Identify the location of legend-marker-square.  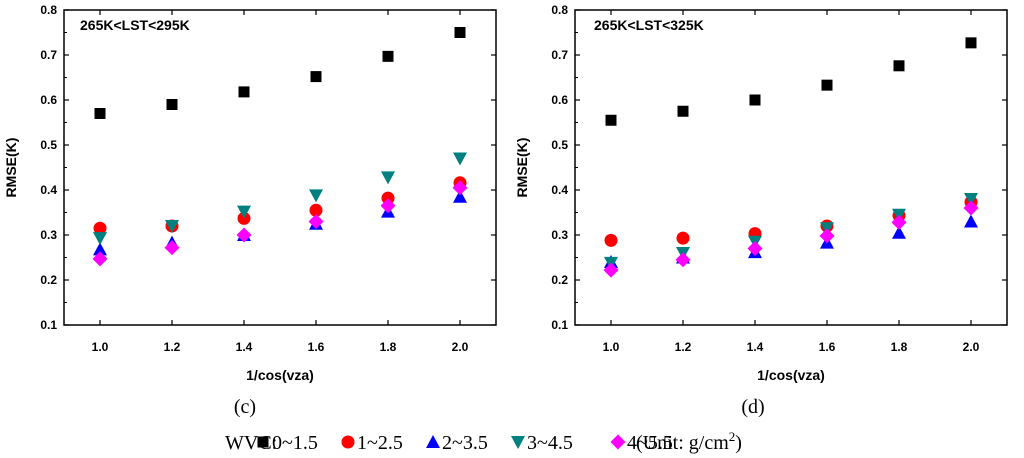
(263, 442).